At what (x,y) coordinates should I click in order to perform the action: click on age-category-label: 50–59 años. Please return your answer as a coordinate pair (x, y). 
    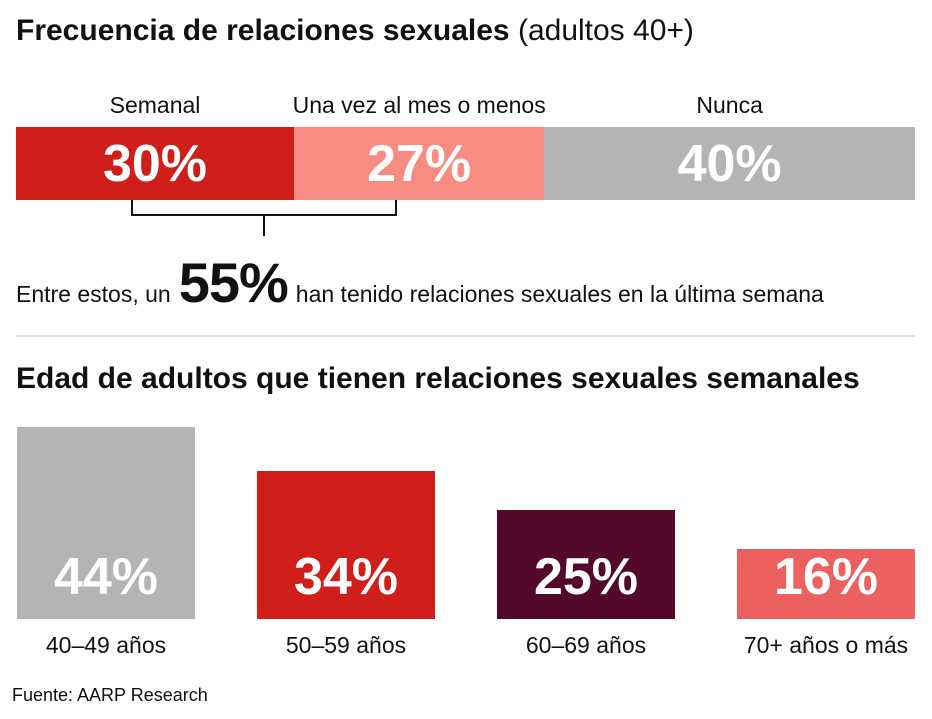
    Looking at the image, I should click on (346, 645).